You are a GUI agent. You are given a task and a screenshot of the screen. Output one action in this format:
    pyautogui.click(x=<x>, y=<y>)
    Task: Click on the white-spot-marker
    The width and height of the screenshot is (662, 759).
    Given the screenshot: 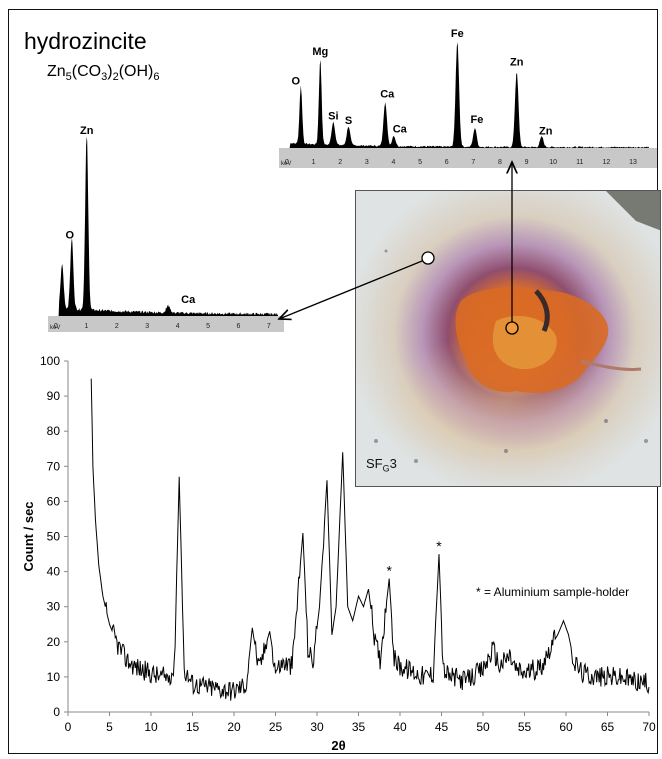 What is the action you would take?
    pyautogui.click(x=428, y=258)
    